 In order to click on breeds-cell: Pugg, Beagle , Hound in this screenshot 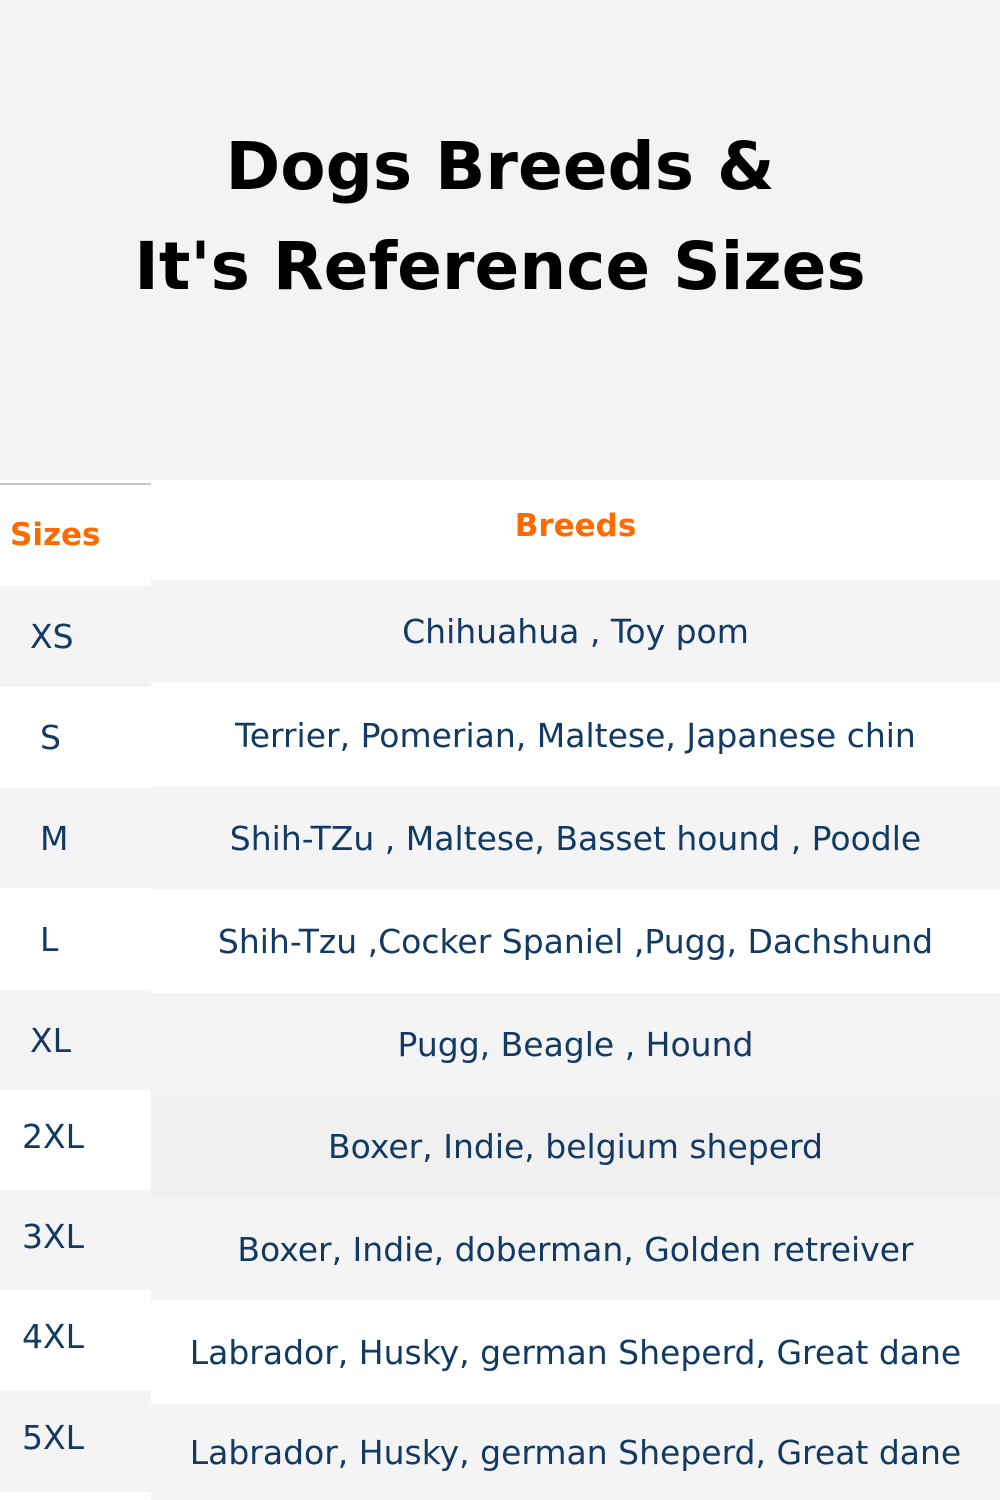, I will do `click(575, 1044)`.